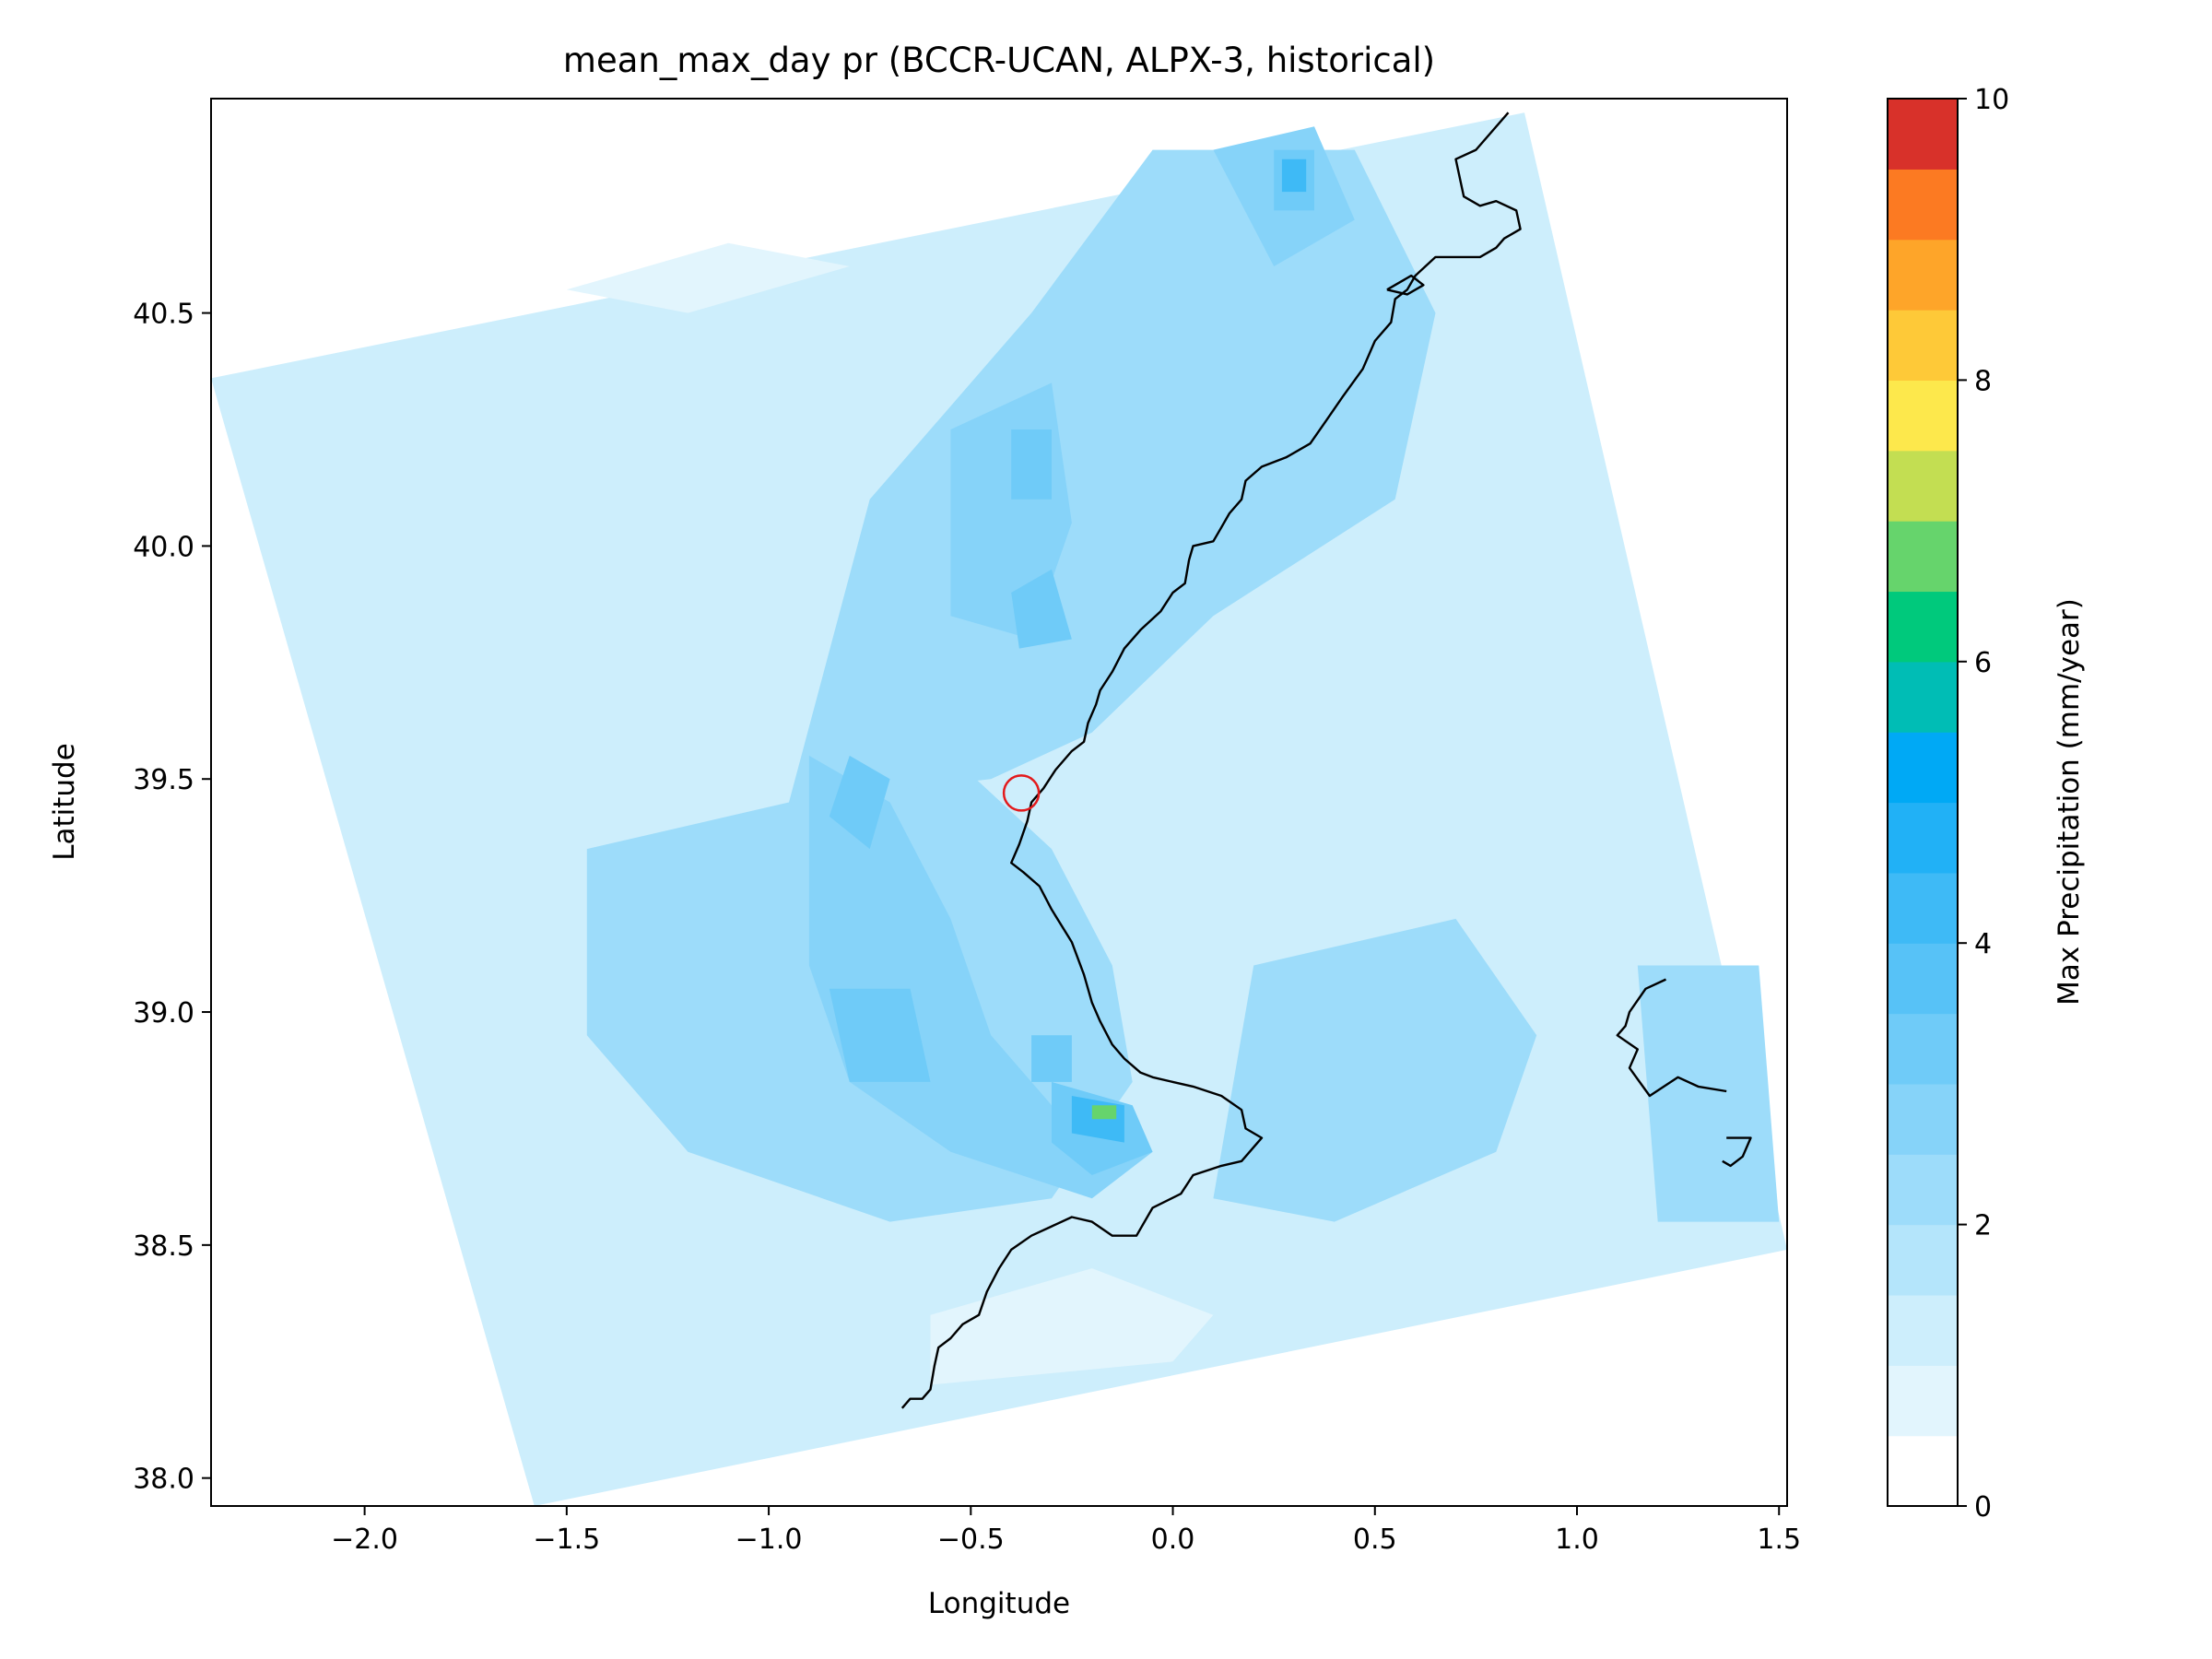  Describe the element at coordinates (2069, 802) in the screenshot. I see `colorbar-label: Max Precipitation (mm/year)` at that location.